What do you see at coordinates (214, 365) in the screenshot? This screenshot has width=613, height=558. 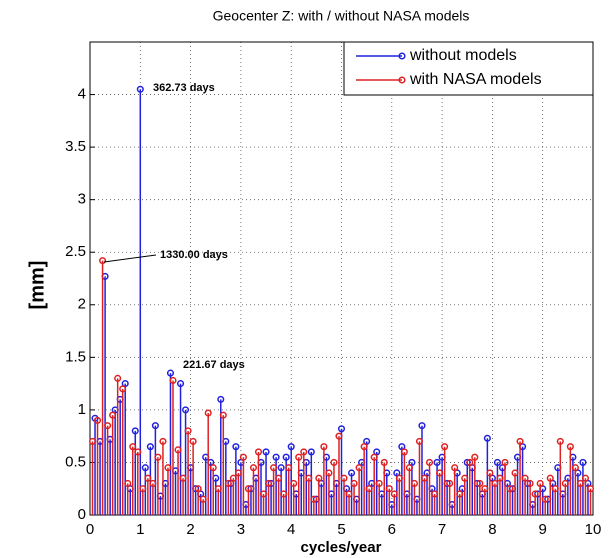 I see `annotation: 221.67 days` at bounding box center [214, 365].